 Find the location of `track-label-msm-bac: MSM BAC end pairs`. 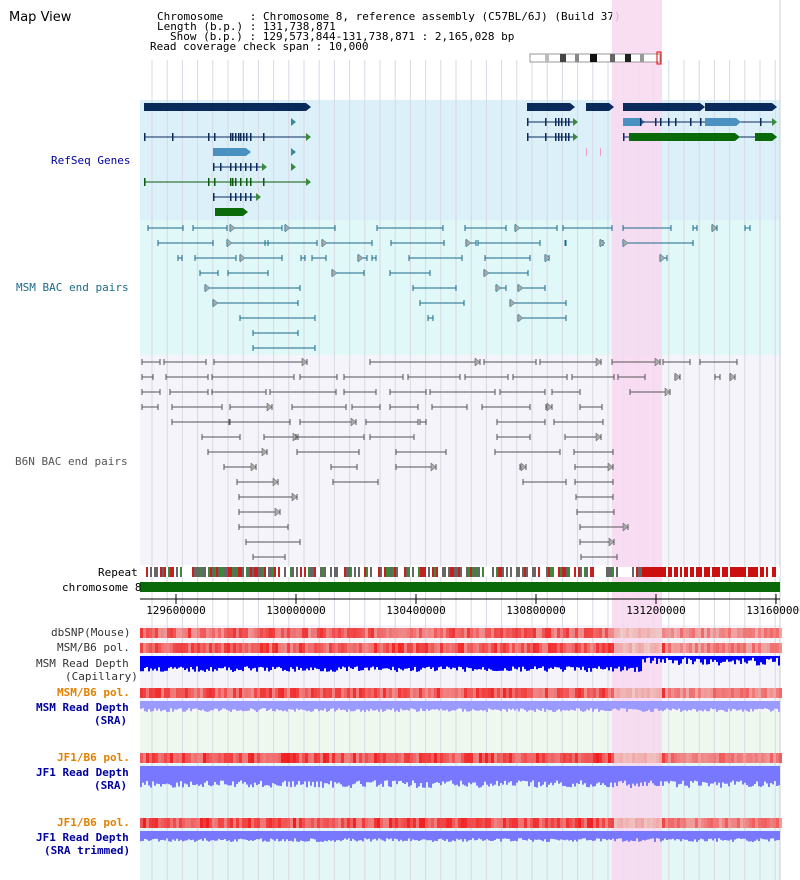

track-label-msm-bac: MSM BAC end pairs is located at coordinates (72, 287).